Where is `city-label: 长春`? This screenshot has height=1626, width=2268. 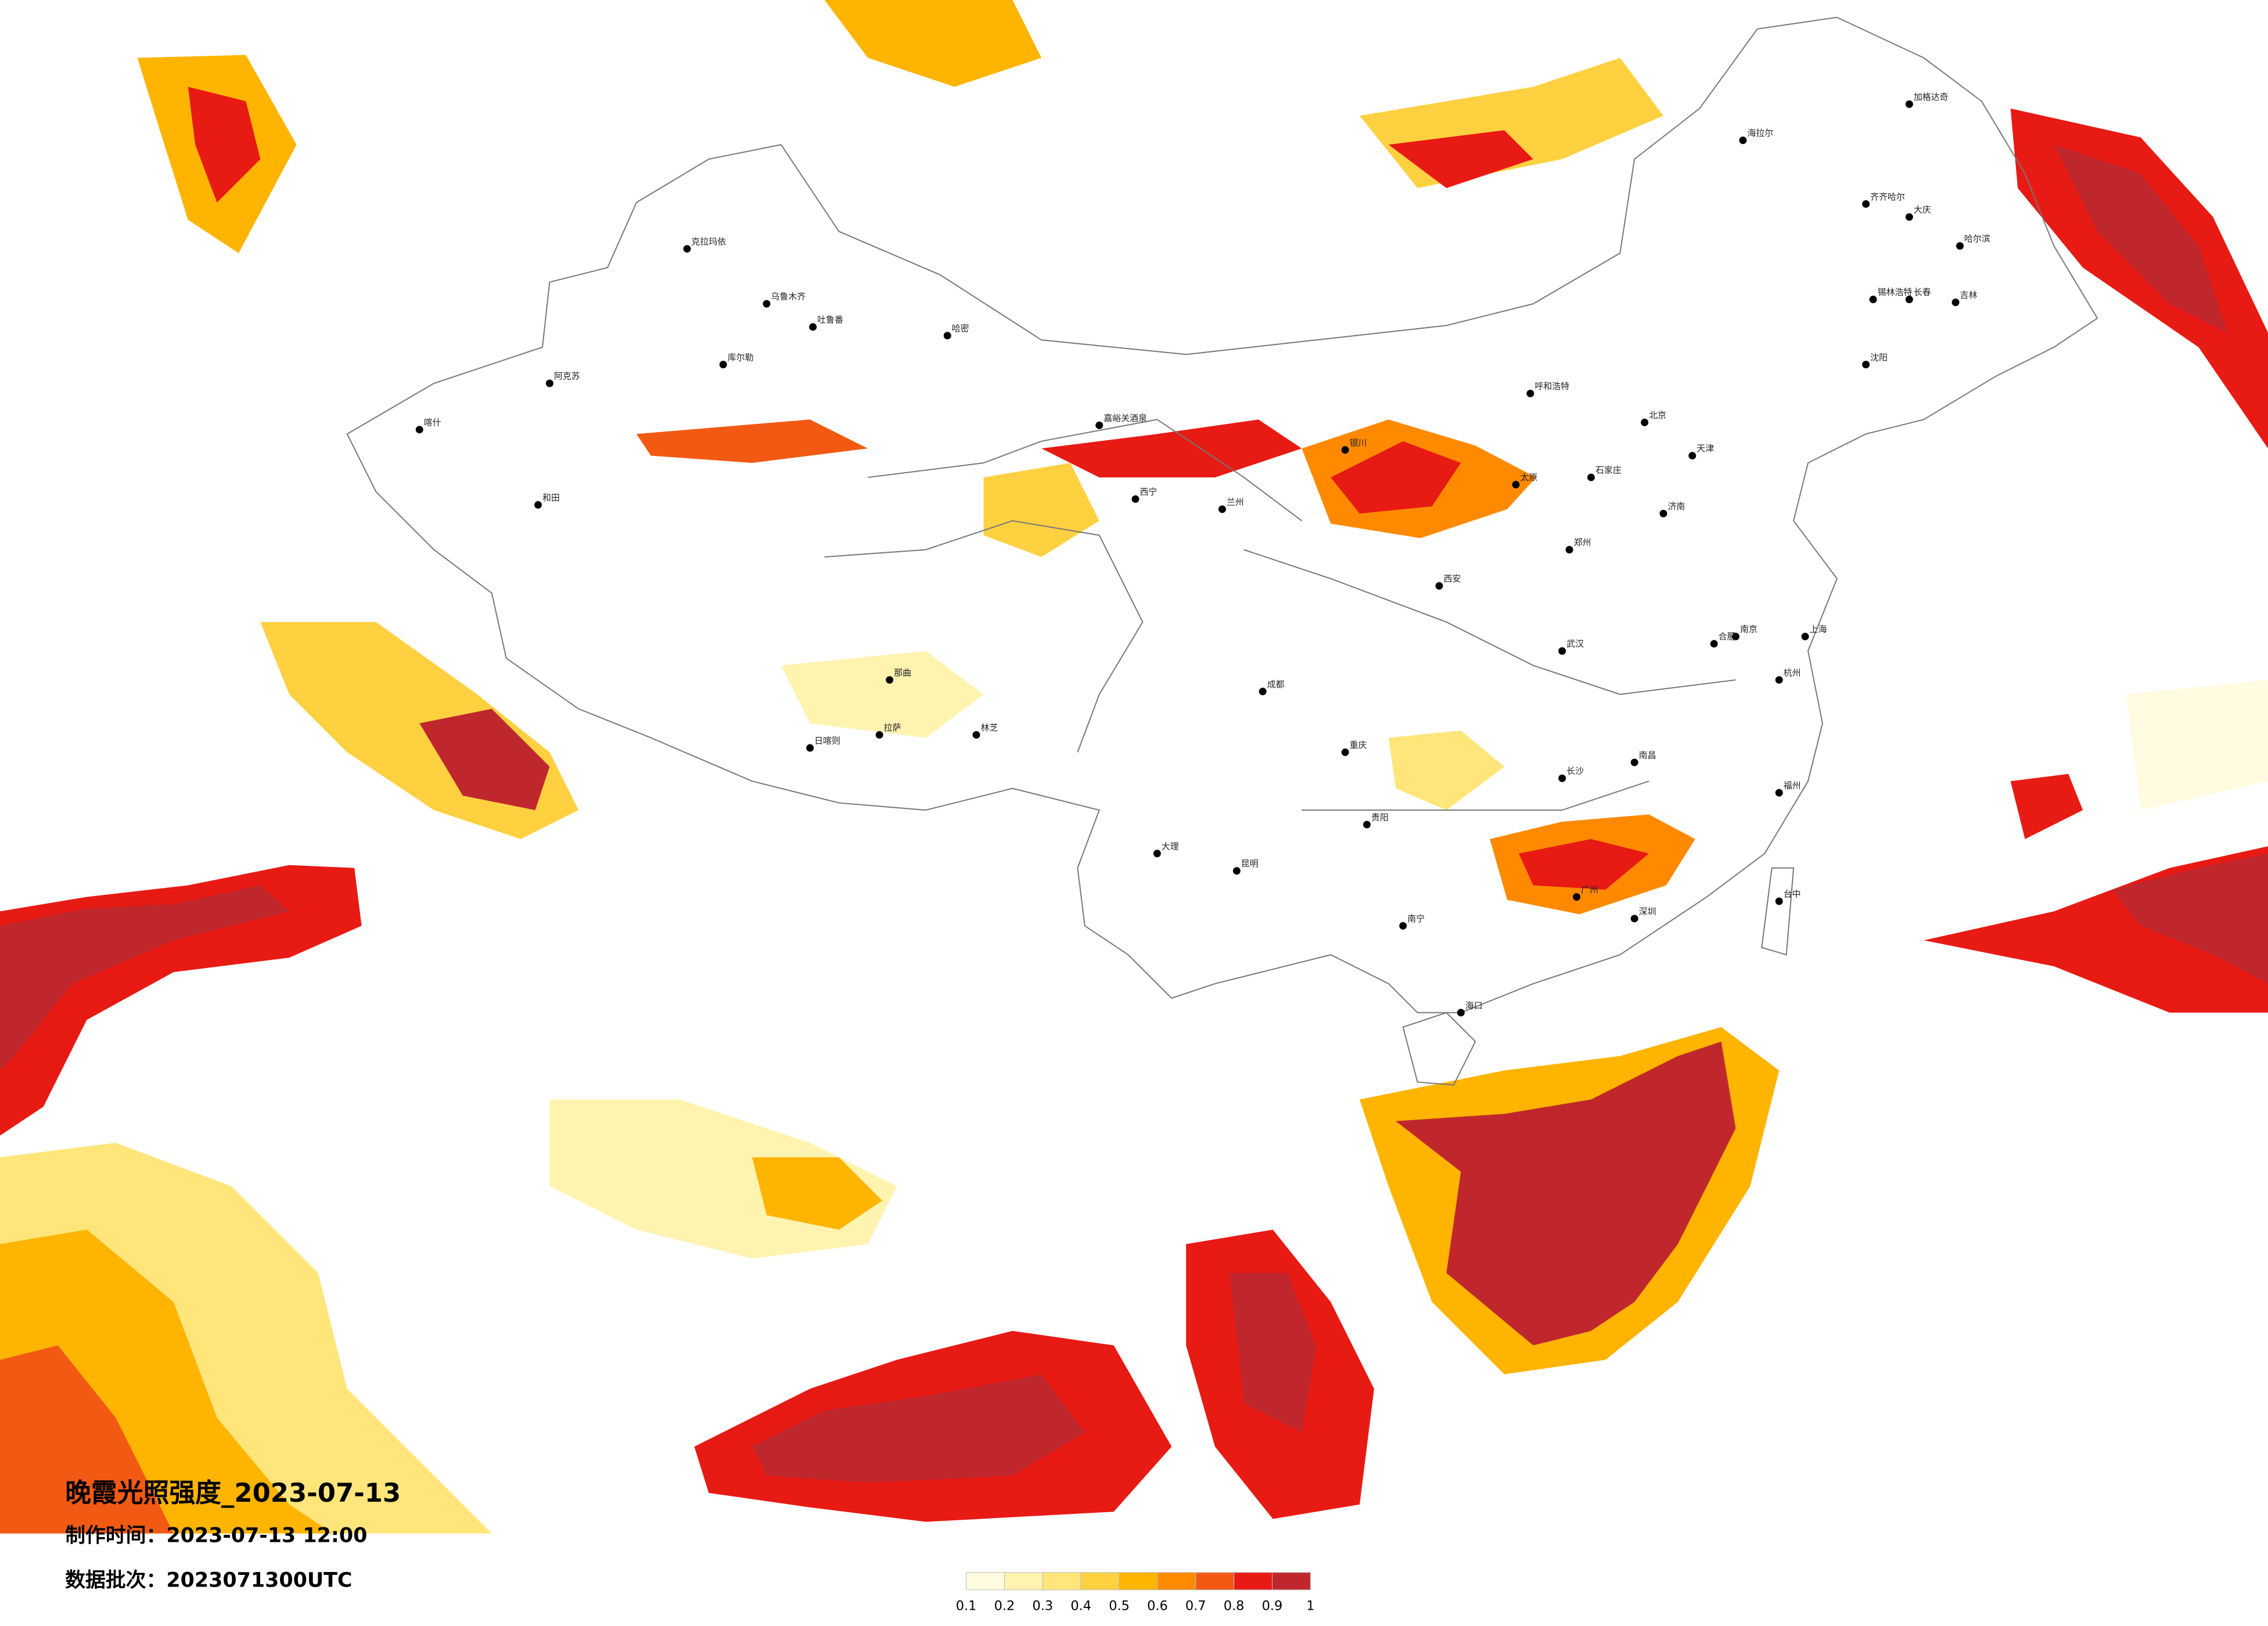 city-label: 长春 is located at coordinates (1922, 292).